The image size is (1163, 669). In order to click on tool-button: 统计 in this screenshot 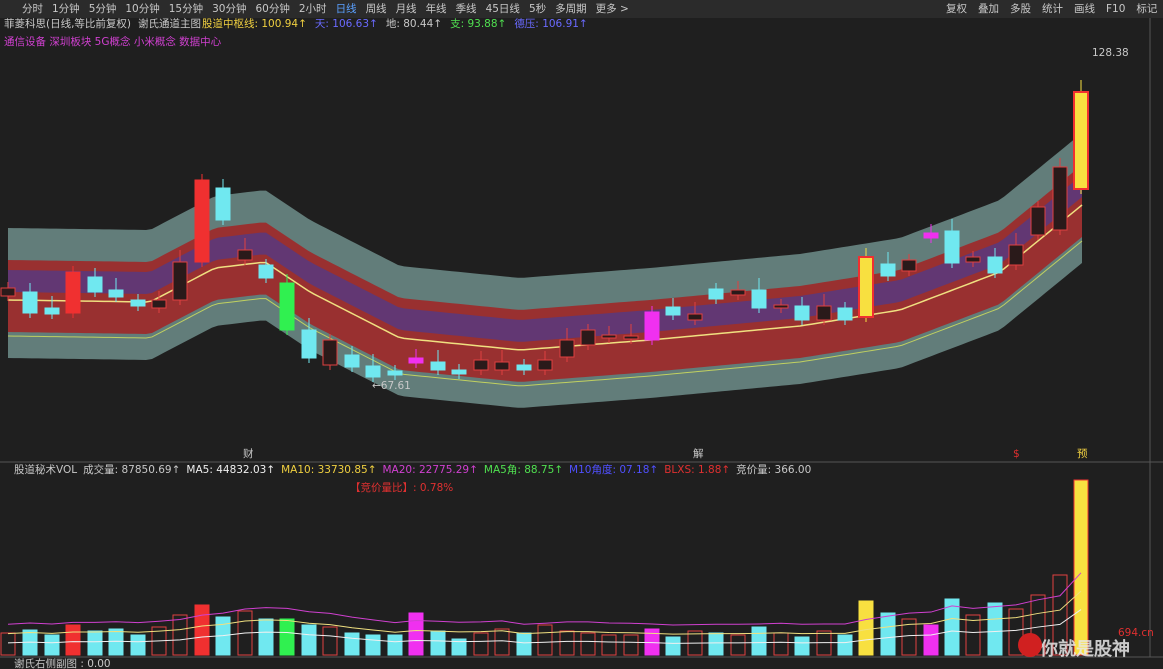, I will do `click(1053, 8)`.